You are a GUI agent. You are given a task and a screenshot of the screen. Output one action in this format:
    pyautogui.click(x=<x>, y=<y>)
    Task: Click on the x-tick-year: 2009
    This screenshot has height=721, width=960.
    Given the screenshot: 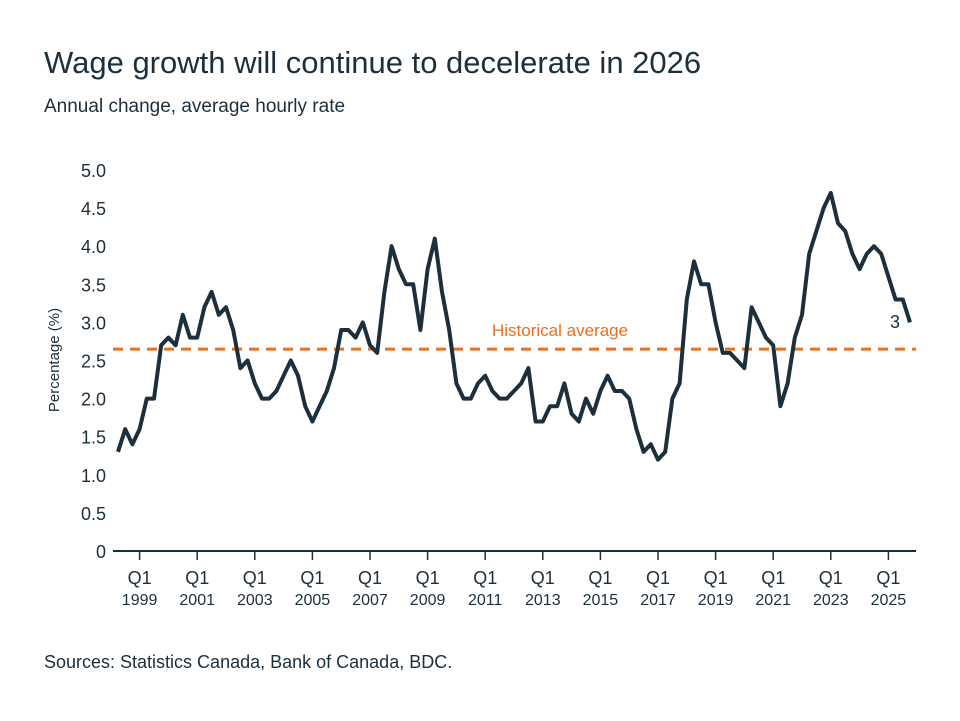 What is the action you would take?
    pyautogui.click(x=428, y=600)
    